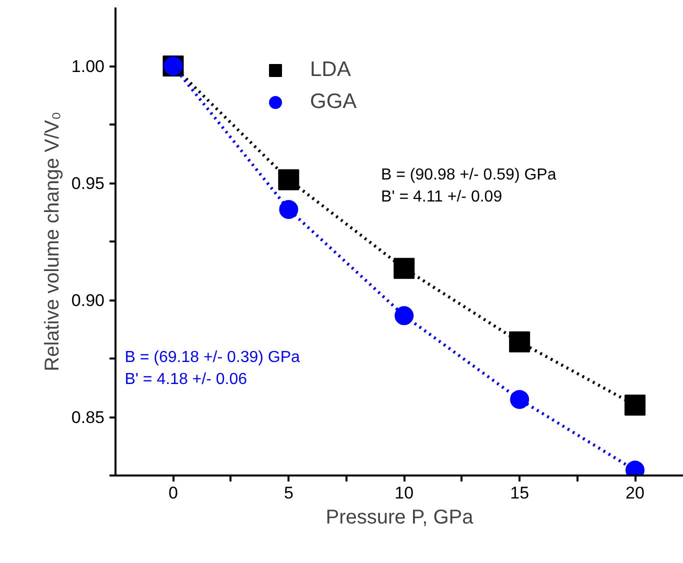  Describe the element at coordinates (333, 102) in the screenshot. I see `legend-label: GGA` at that location.